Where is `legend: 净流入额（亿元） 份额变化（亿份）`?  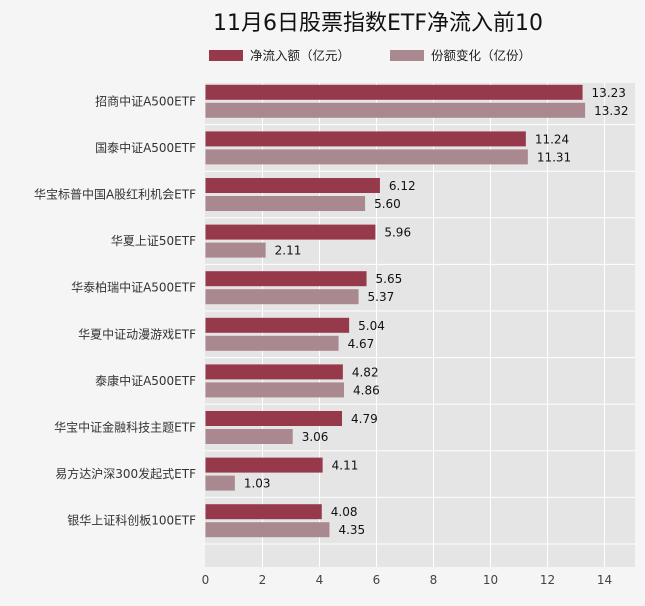
legend: 净流入额（亿元） 份额变化（亿份） is located at coordinates (370, 55).